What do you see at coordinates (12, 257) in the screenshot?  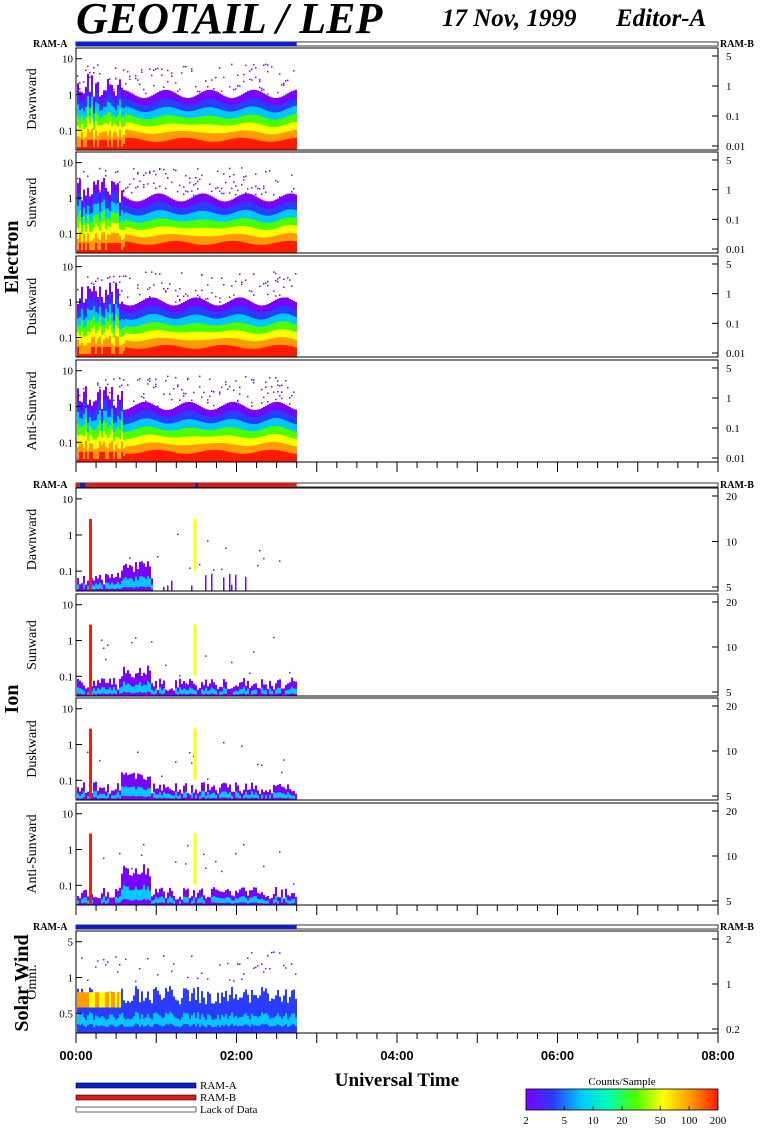 I see `group-label: Electron` at bounding box center [12, 257].